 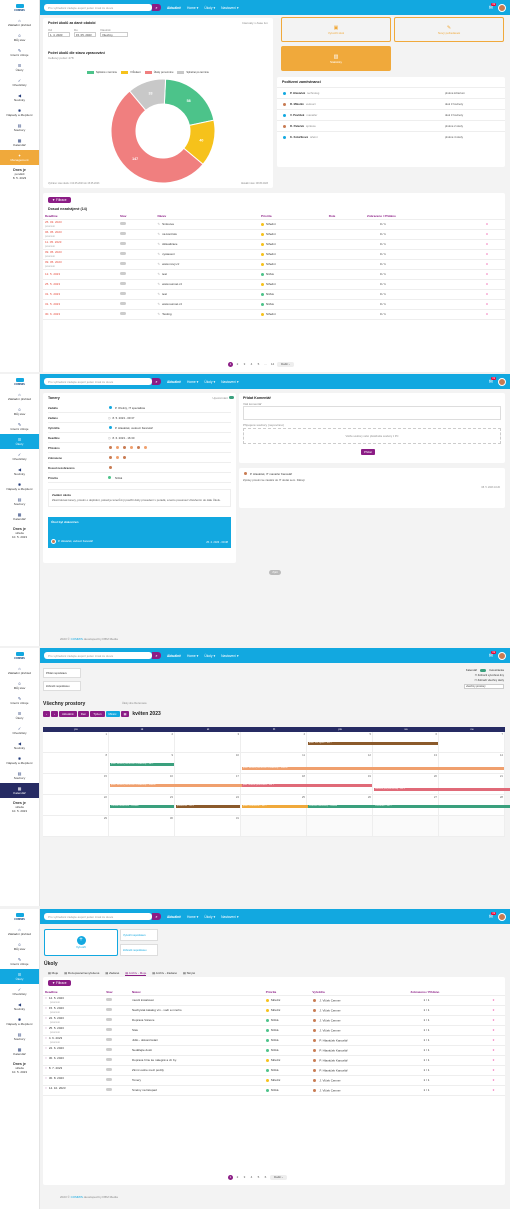 What do you see at coordinates (484, 686) in the screenshot?
I see `space-select: všechny prostory` at bounding box center [484, 686].